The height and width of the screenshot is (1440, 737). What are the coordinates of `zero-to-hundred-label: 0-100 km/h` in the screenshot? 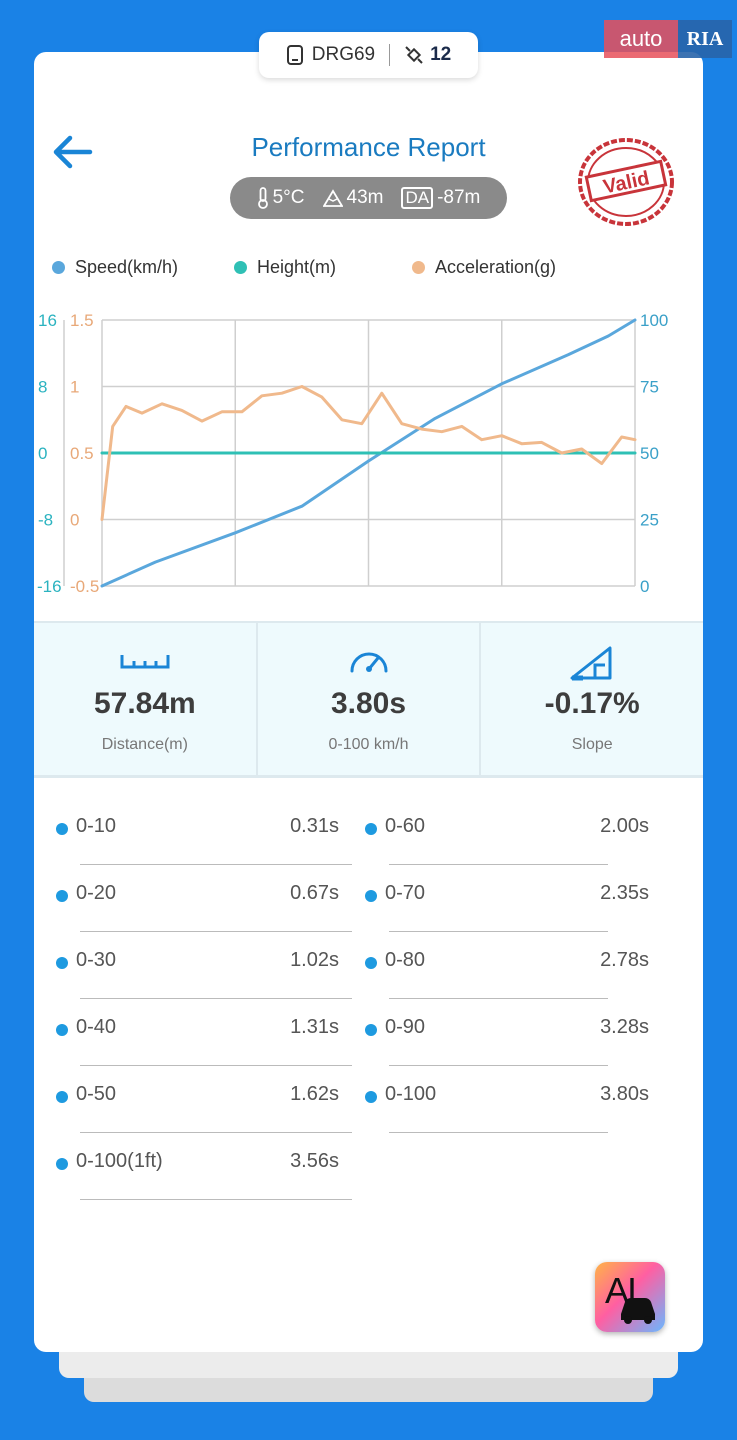 It's located at (368, 744).